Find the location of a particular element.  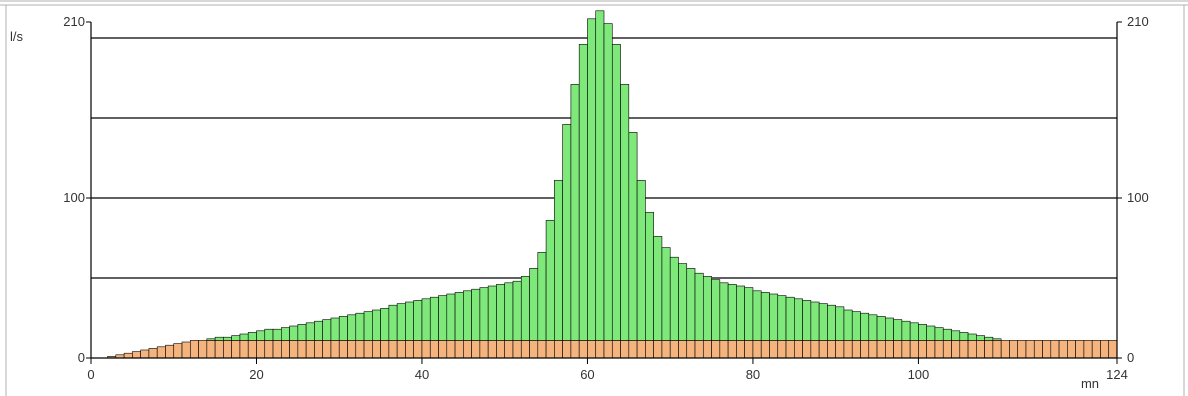

y-tick-label-left: 210 is located at coordinates (74, 21).